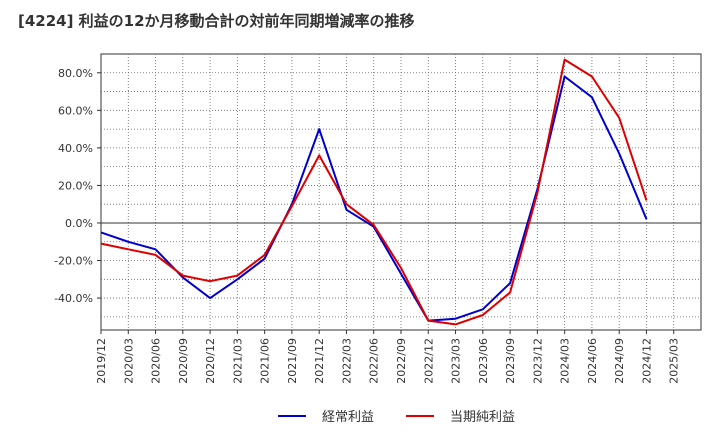  What do you see at coordinates (510, 361) in the screenshot?
I see `x-tick-label: 2023/09` at bounding box center [510, 361].